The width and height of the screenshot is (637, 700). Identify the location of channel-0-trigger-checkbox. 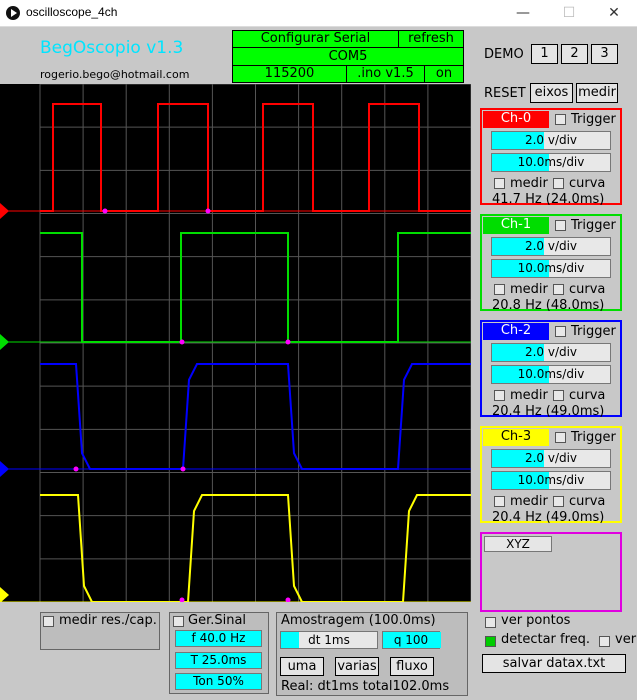
(560, 119).